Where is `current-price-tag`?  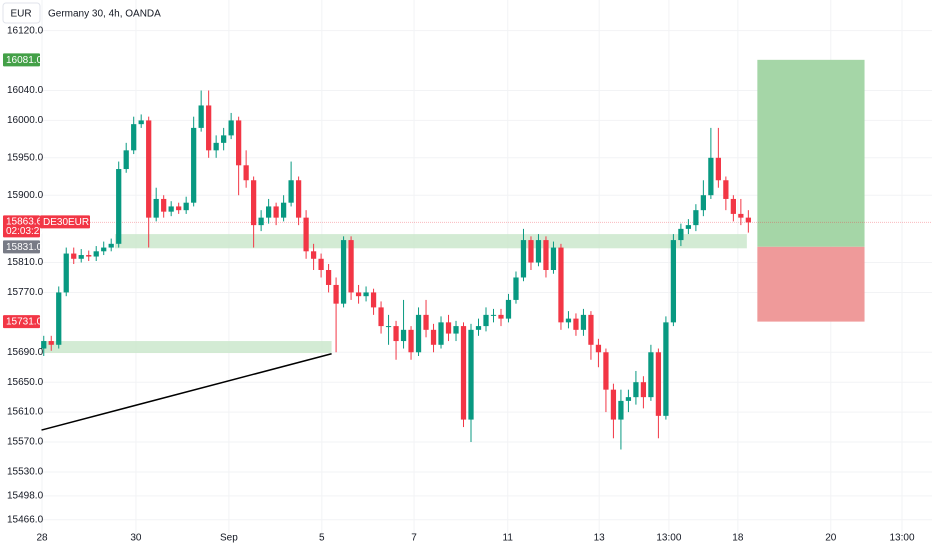 current-price-tag is located at coordinates (21, 226).